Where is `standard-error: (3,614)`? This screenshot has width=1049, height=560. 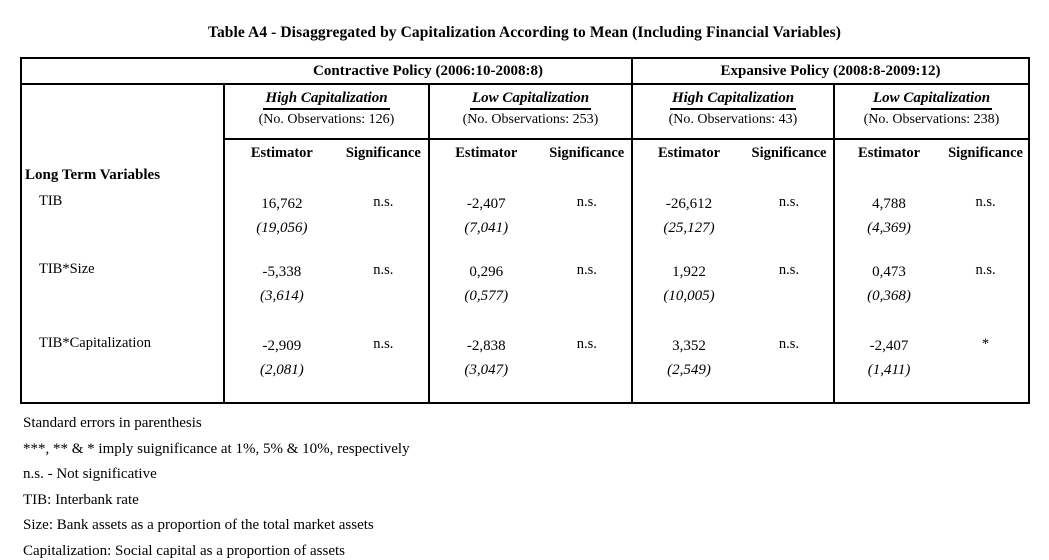
standard-error: (3,614) is located at coordinates (281, 296).